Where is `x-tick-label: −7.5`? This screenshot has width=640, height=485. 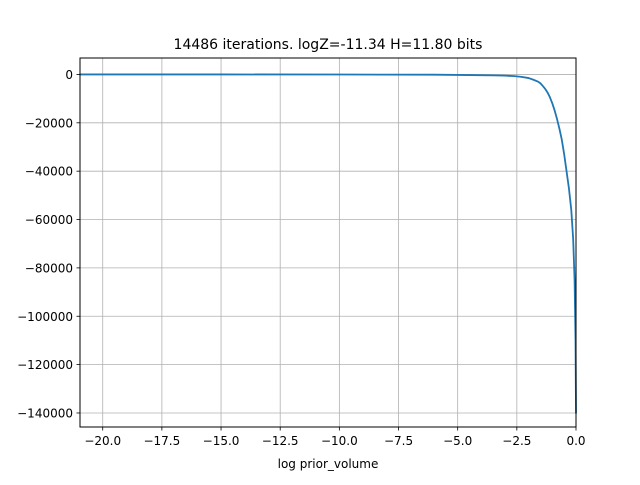 x-tick-label: −7.5 is located at coordinates (398, 441).